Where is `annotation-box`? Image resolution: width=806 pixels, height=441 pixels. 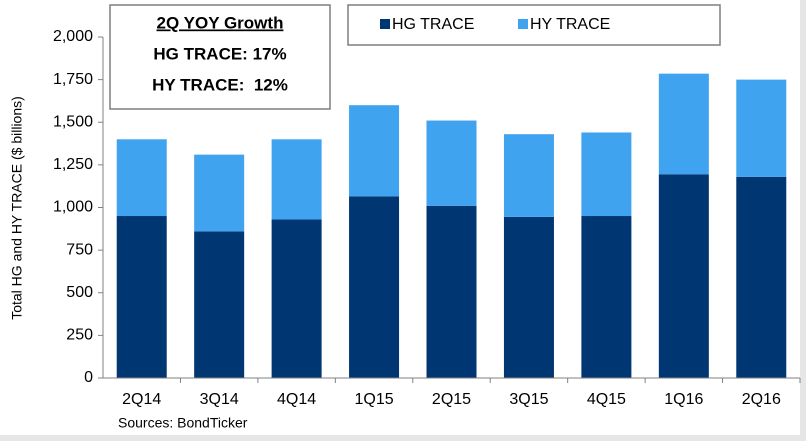
annotation-box is located at coordinates (220, 57).